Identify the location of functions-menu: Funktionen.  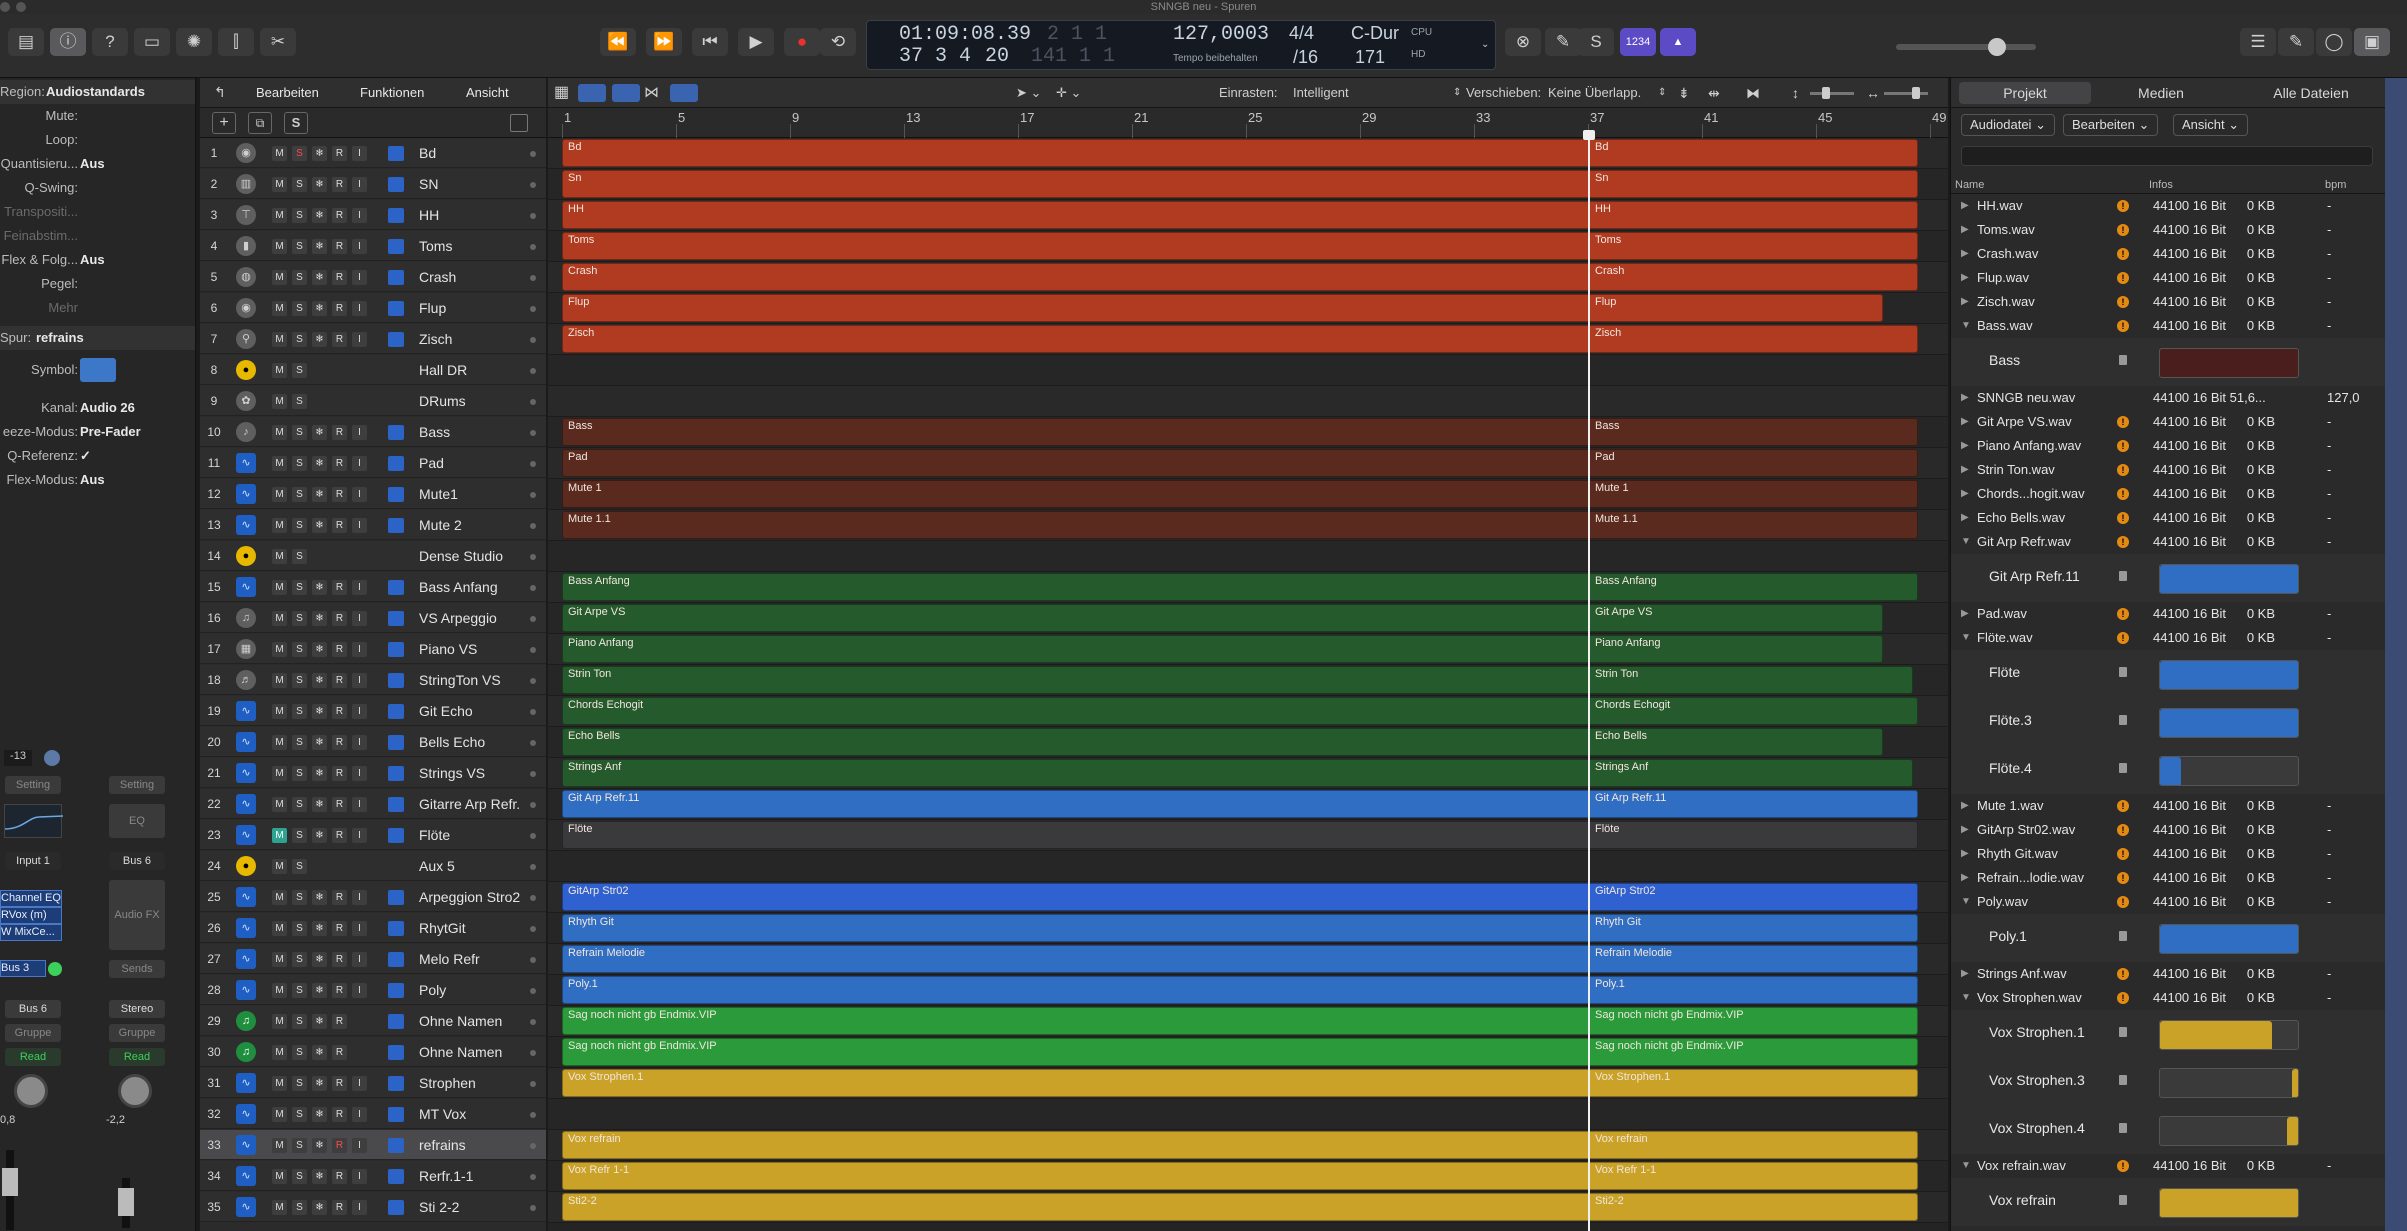
(392, 92).